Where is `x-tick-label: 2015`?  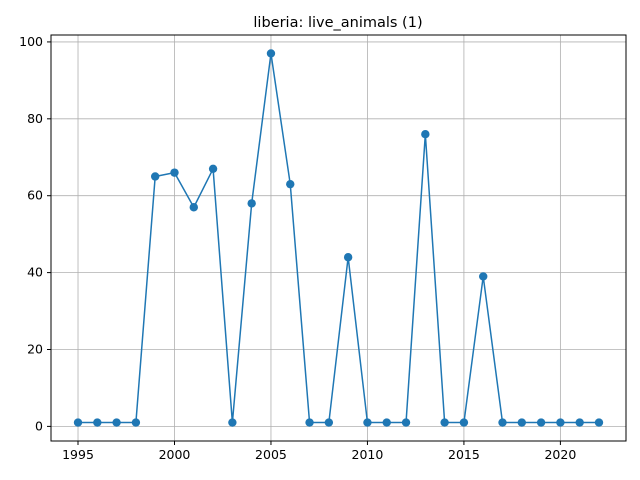 x-tick-label: 2015 is located at coordinates (464, 454).